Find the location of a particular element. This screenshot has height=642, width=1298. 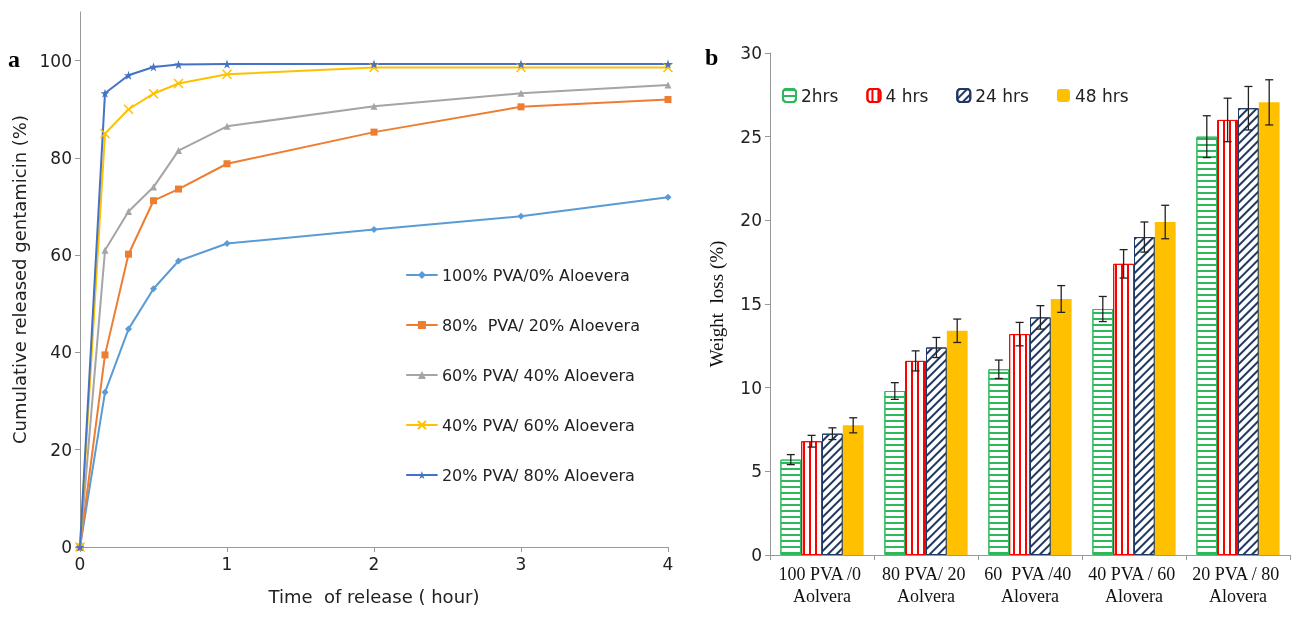

legend-label: 48 hrs is located at coordinates (1101, 95).